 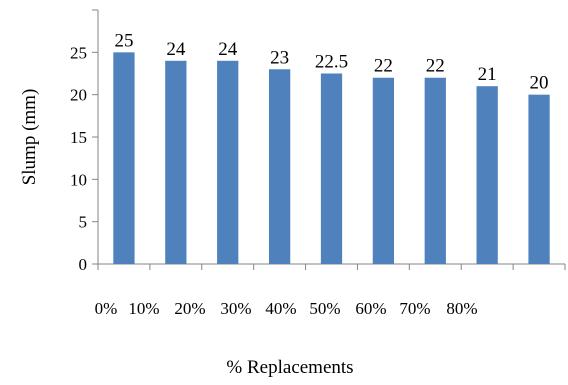 I want to click on x-category-label: 40%, so click(x=280, y=308).